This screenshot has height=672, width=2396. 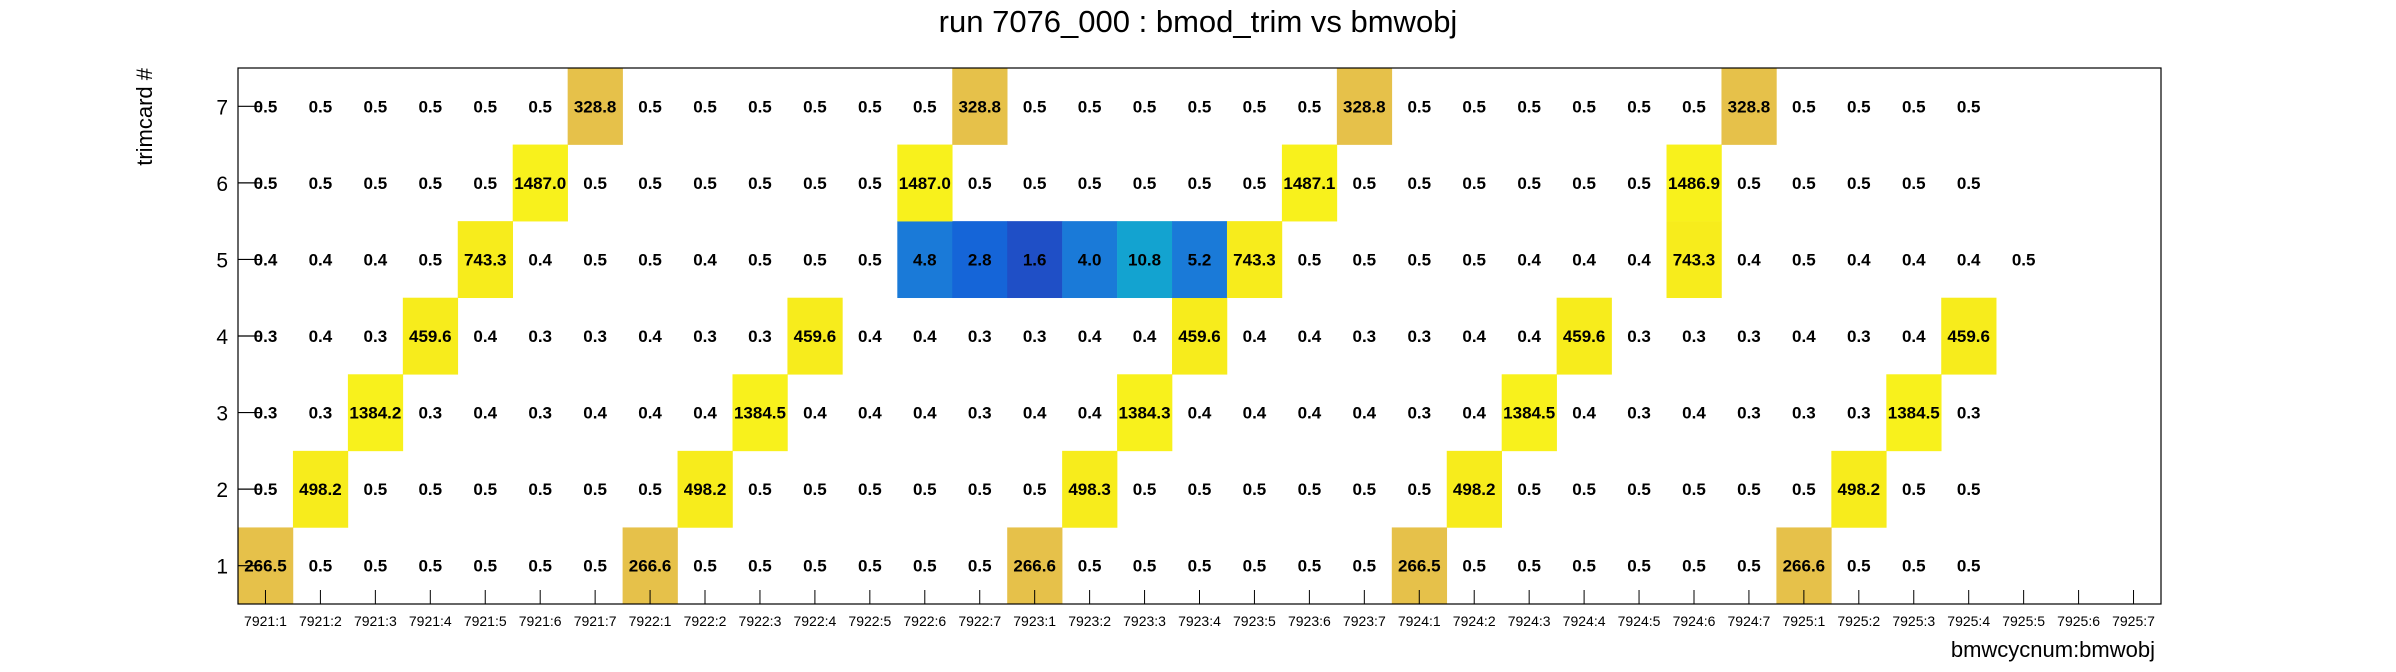 What do you see at coordinates (1309, 183) in the screenshot?
I see `cell-value-label: 1487.1` at bounding box center [1309, 183].